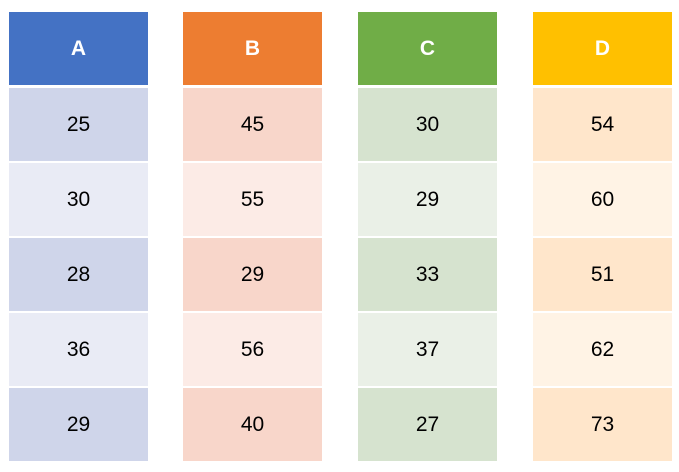  I want to click on table-cell: 37, so click(427, 349).